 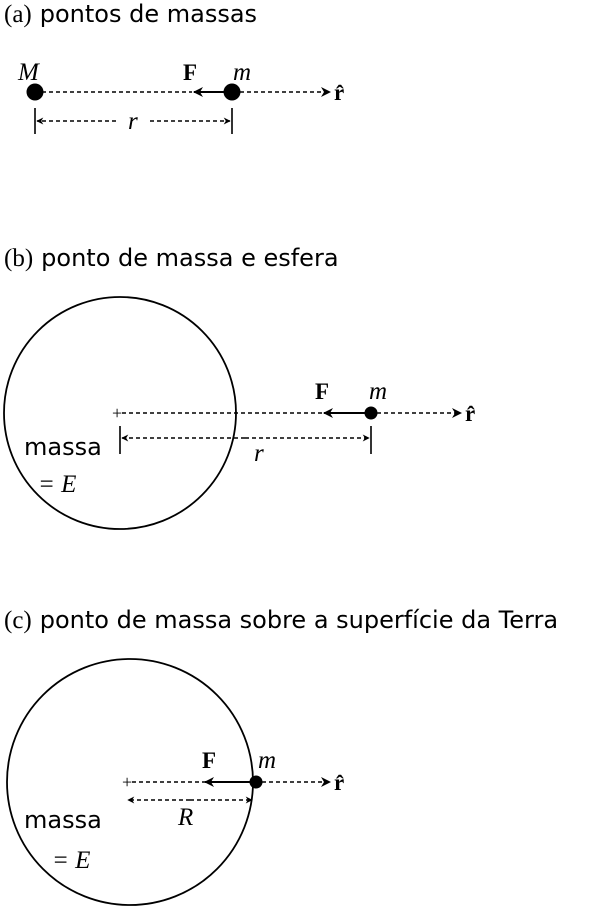 What do you see at coordinates (256, 782) in the screenshot?
I see `panel-c-mass-m-dot` at bounding box center [256, 782].